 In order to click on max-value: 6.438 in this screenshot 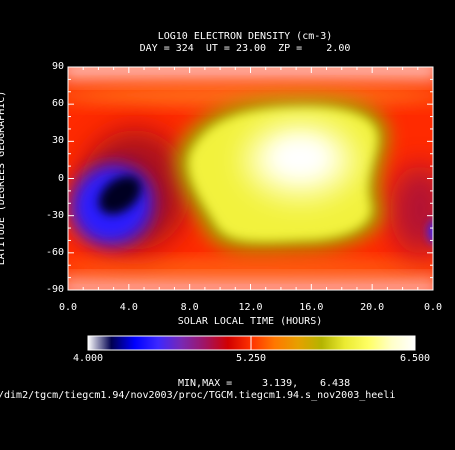, I will do `click(335, 383)`.